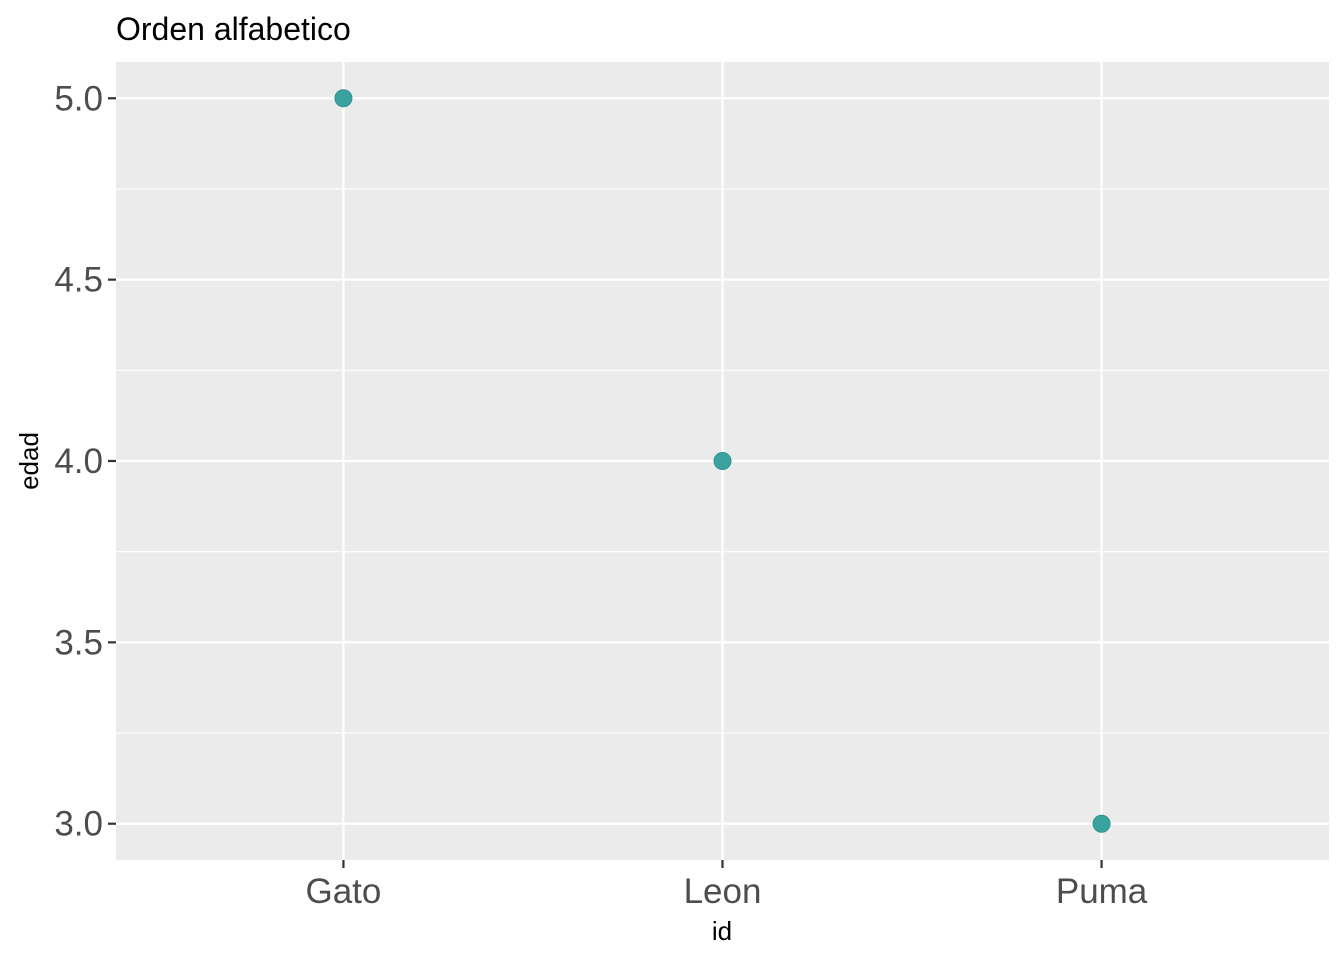 The image size is (1344, 960). I want to click on x-tick-label: Gato, so click(343, 891).